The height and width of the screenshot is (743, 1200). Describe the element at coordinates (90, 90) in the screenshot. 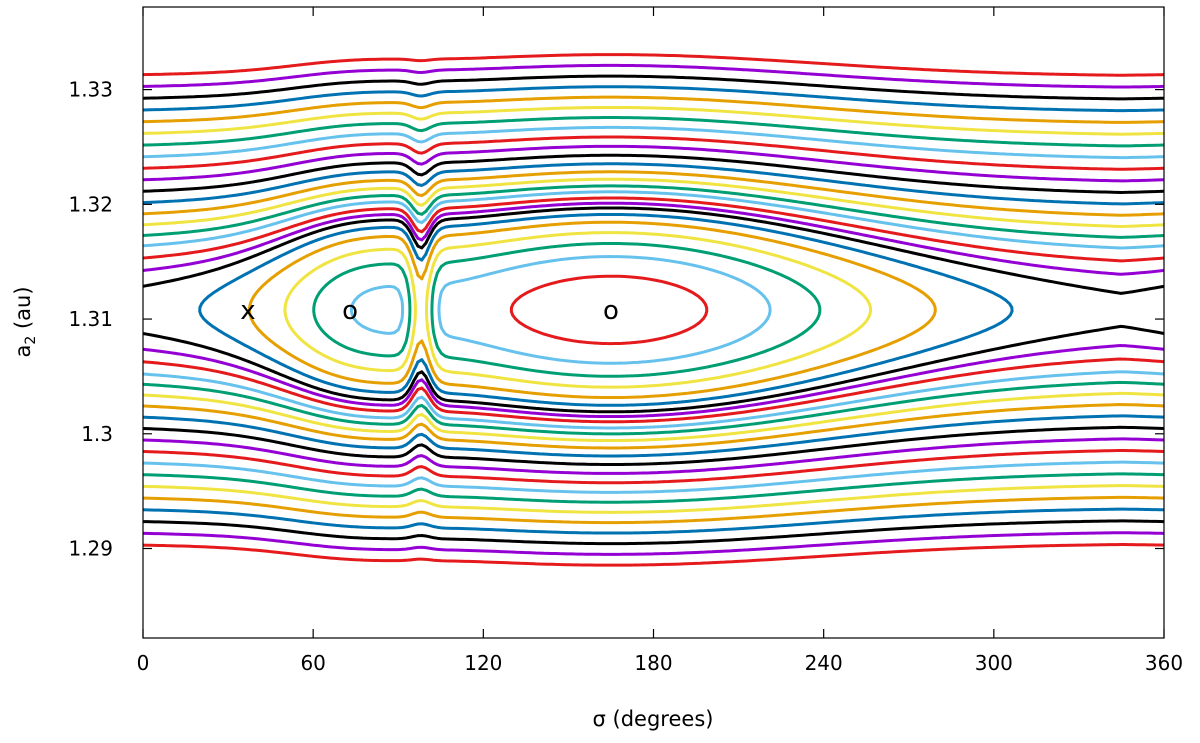

I see `y-tick-label: 1.33` at that location.